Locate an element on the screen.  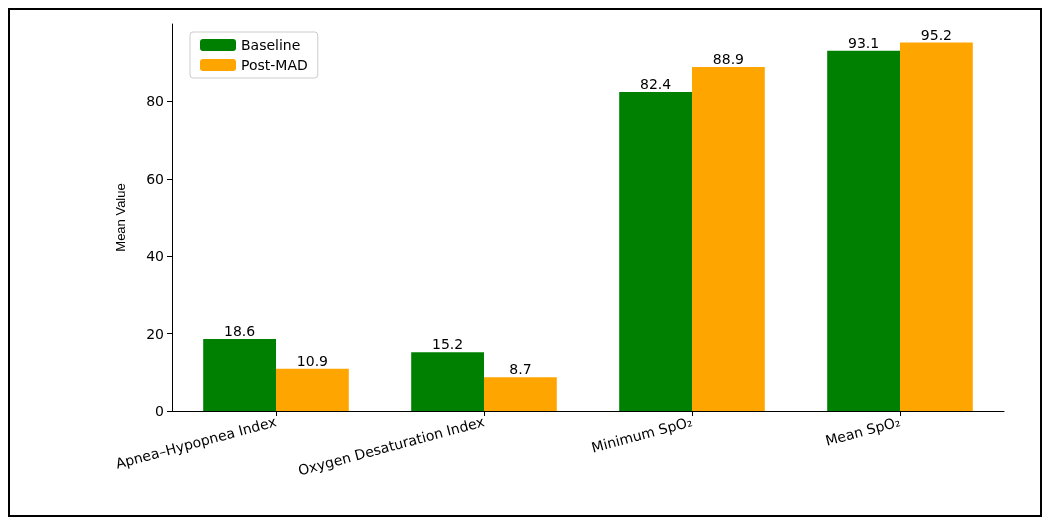
x-tick-label: Mean SpO₂ is located at coordinates (863, 431).